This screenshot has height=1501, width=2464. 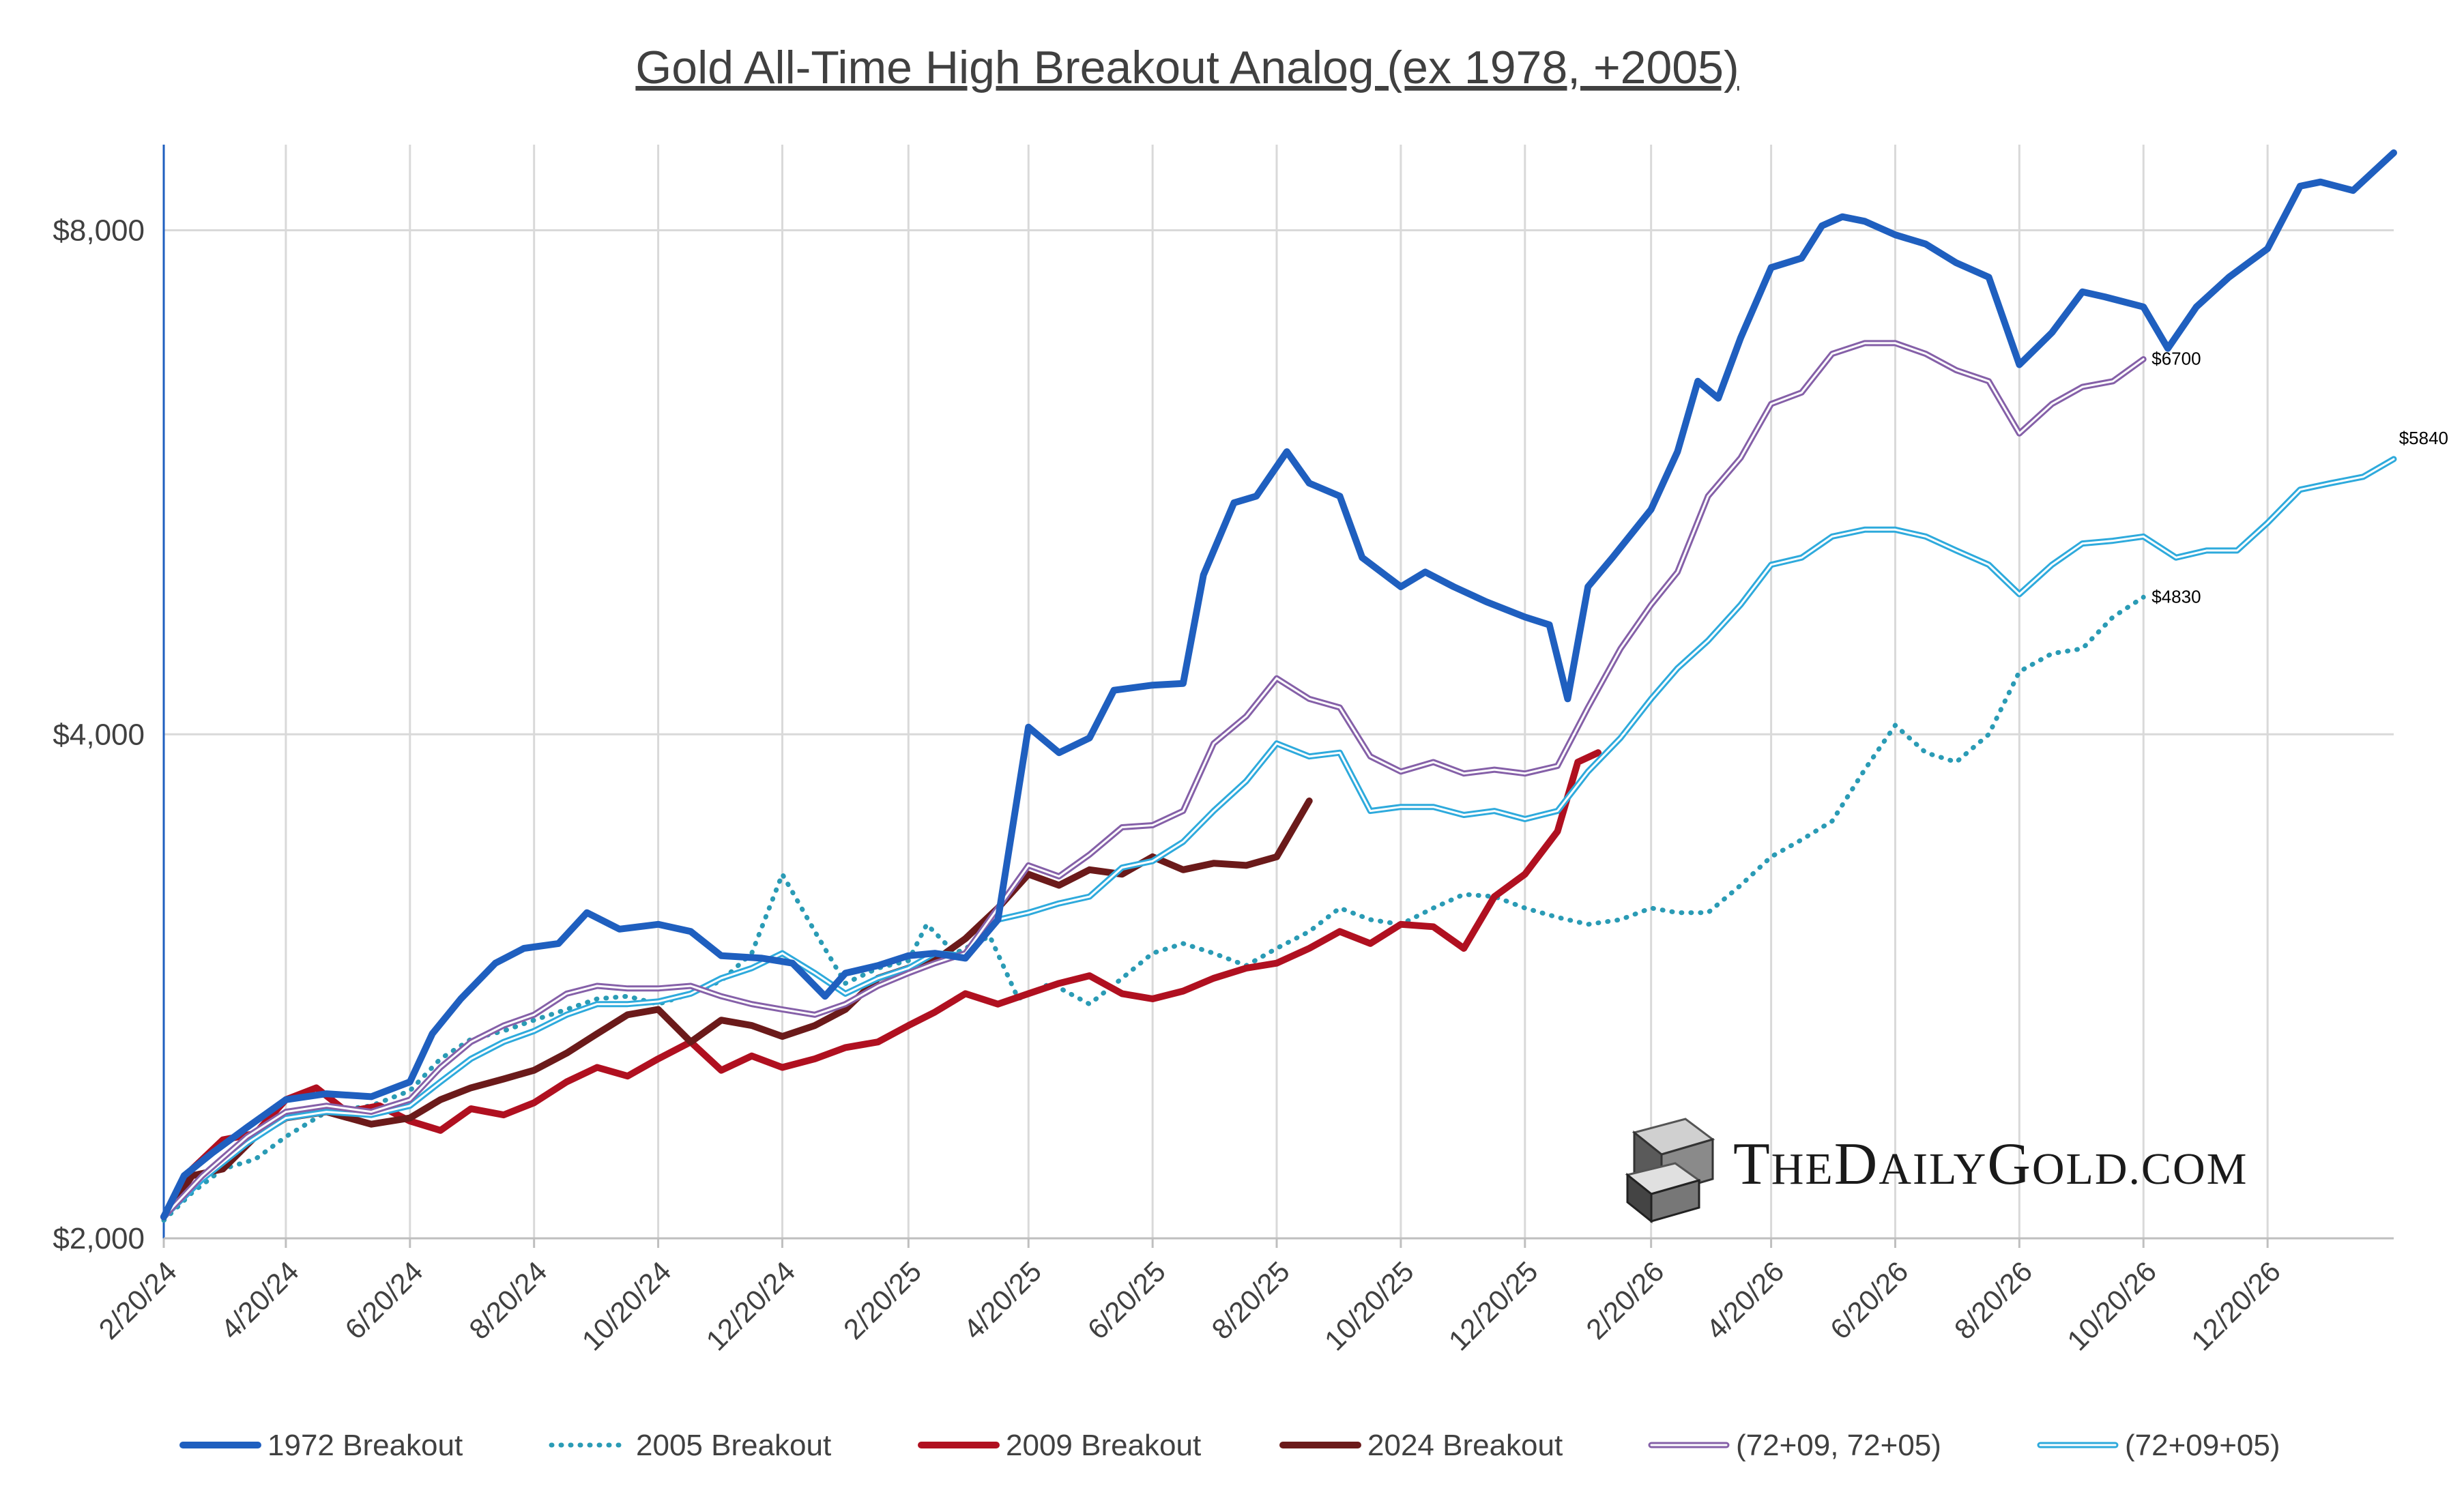 I want to click on legend-item-2005-breakout: 2005 Breakout, so click(x=690, y=1445).